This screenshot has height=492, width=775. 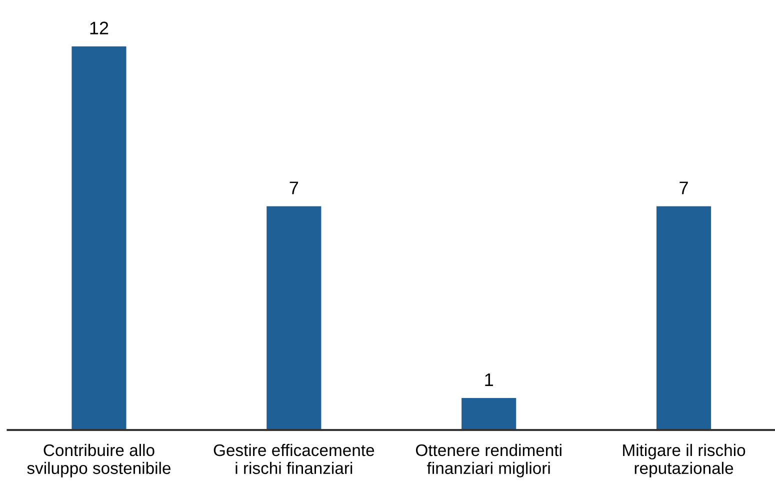 I want to click on x-tick-label: Ottenere rendimenti finanziari migliori, so click(x=489, y=461).